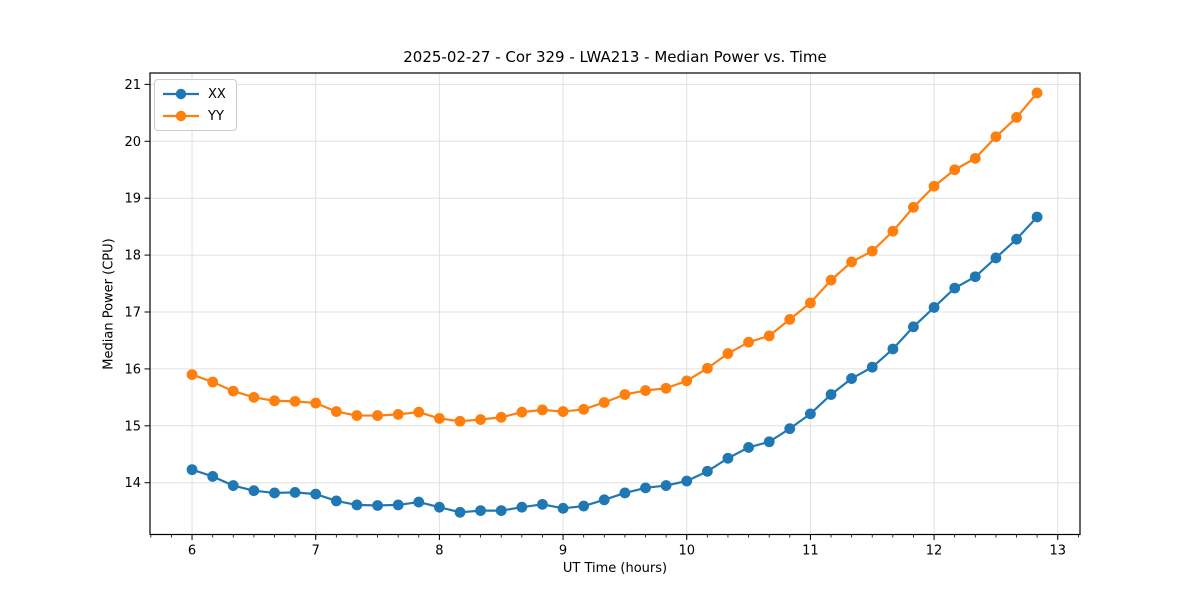 Image resolution: width=1200 pixels, height=600 pixels. I want to click on y-tick-label-14: 14, so click(132, 483).